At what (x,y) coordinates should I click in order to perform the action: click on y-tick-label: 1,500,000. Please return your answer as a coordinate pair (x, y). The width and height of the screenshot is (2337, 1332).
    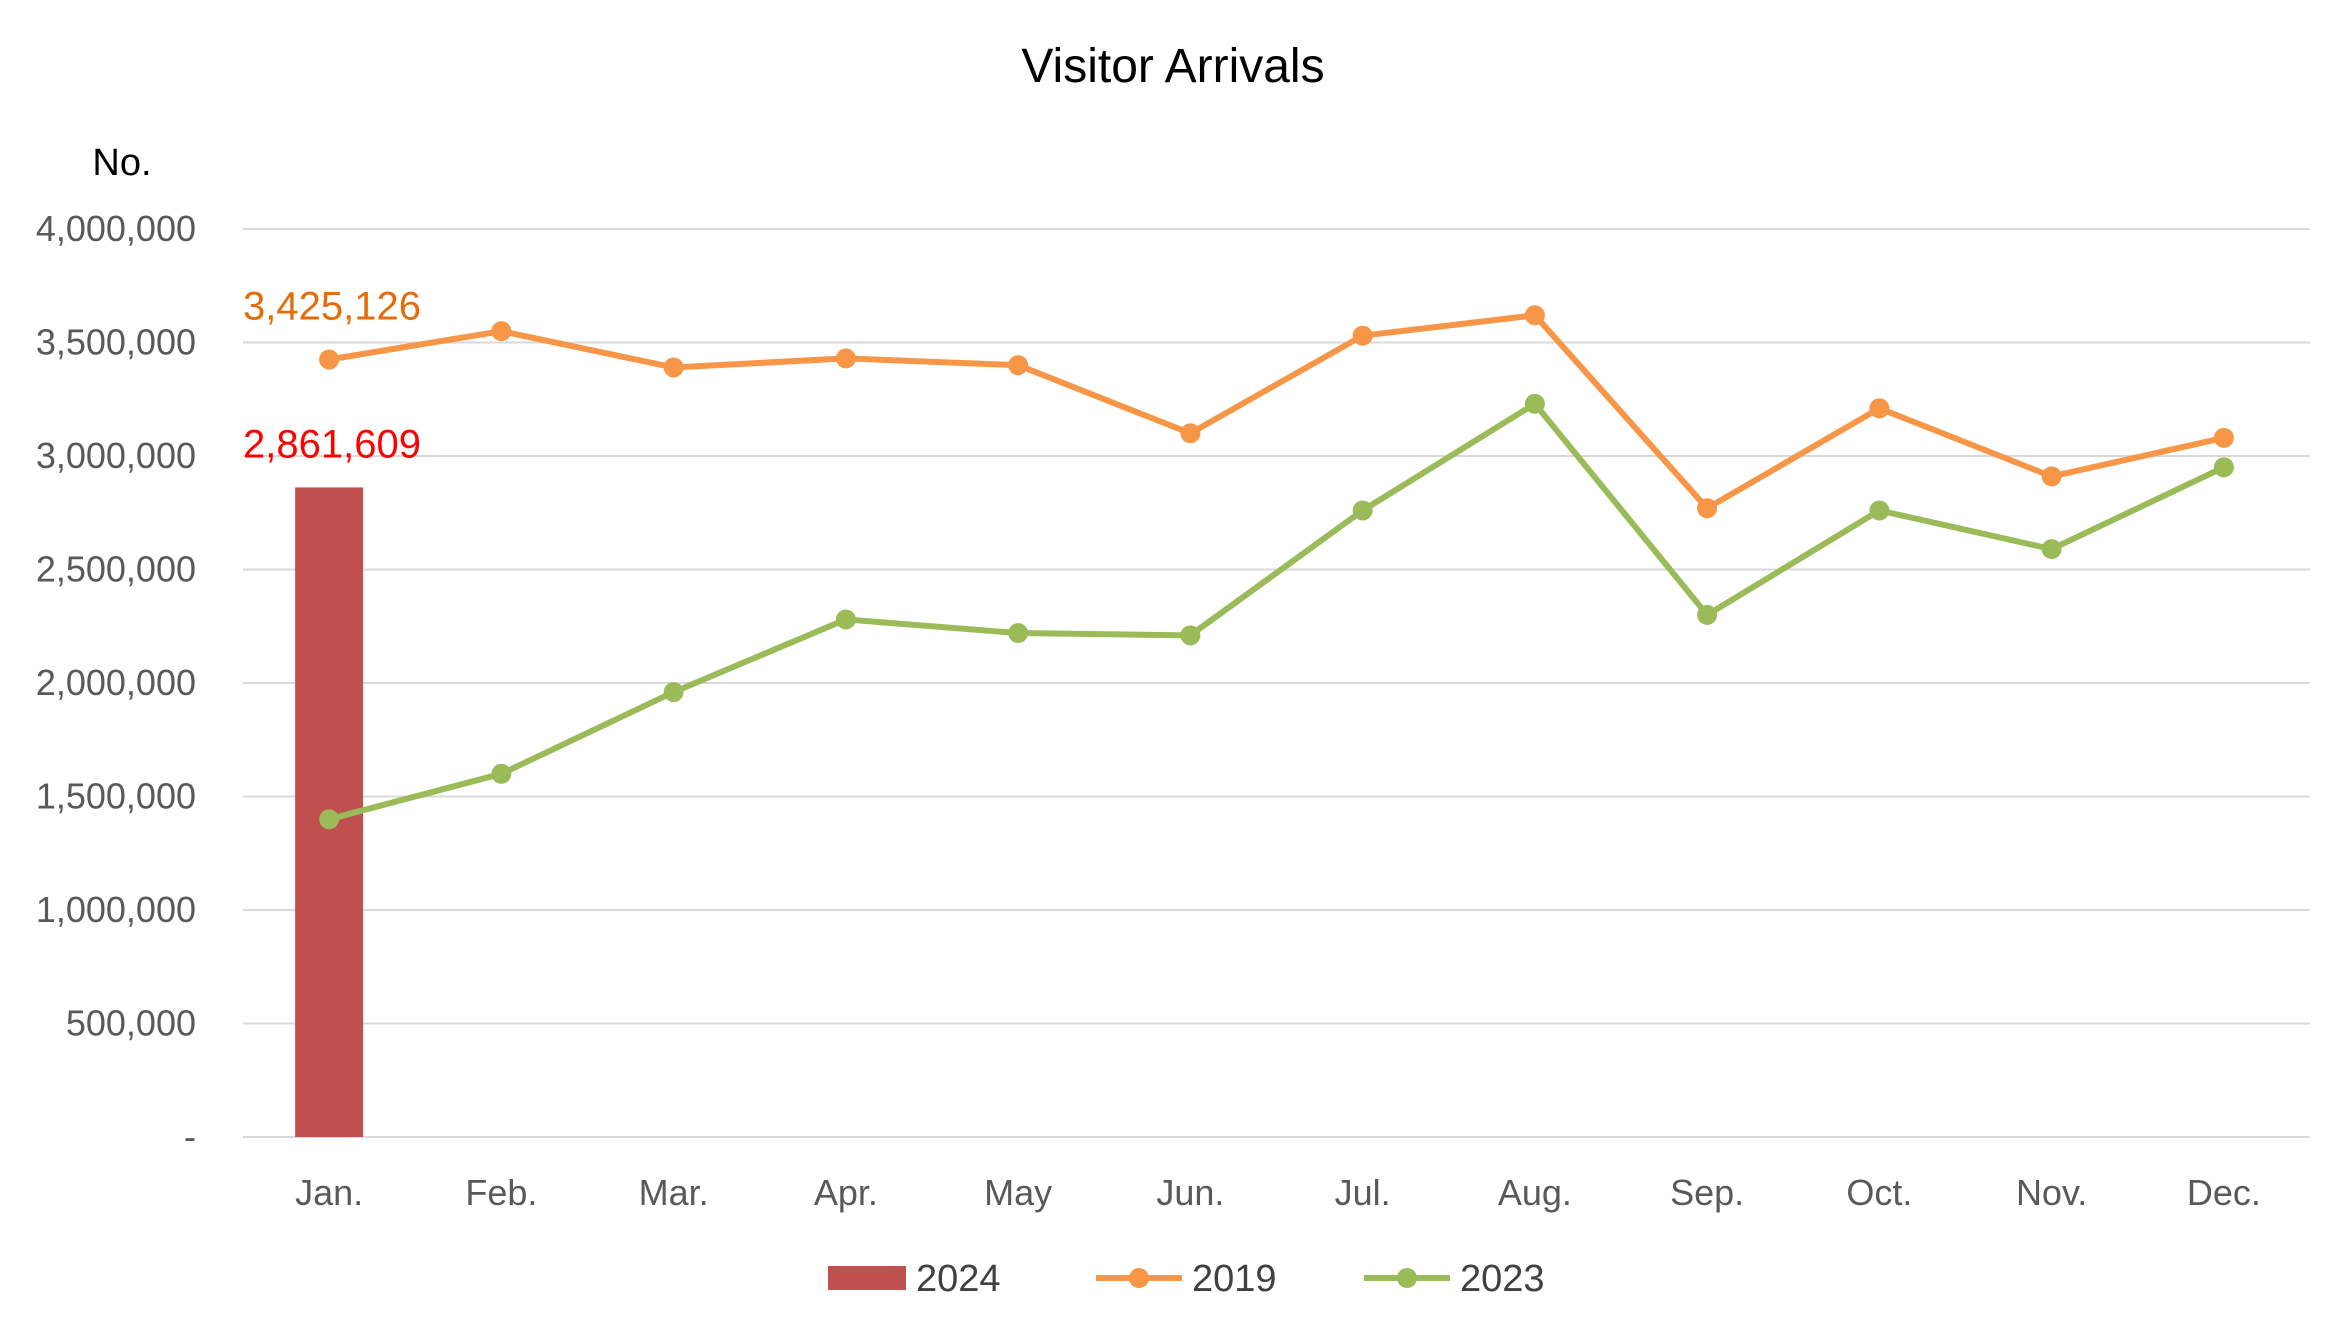
    Looking at the image, I should click on (116, 796).